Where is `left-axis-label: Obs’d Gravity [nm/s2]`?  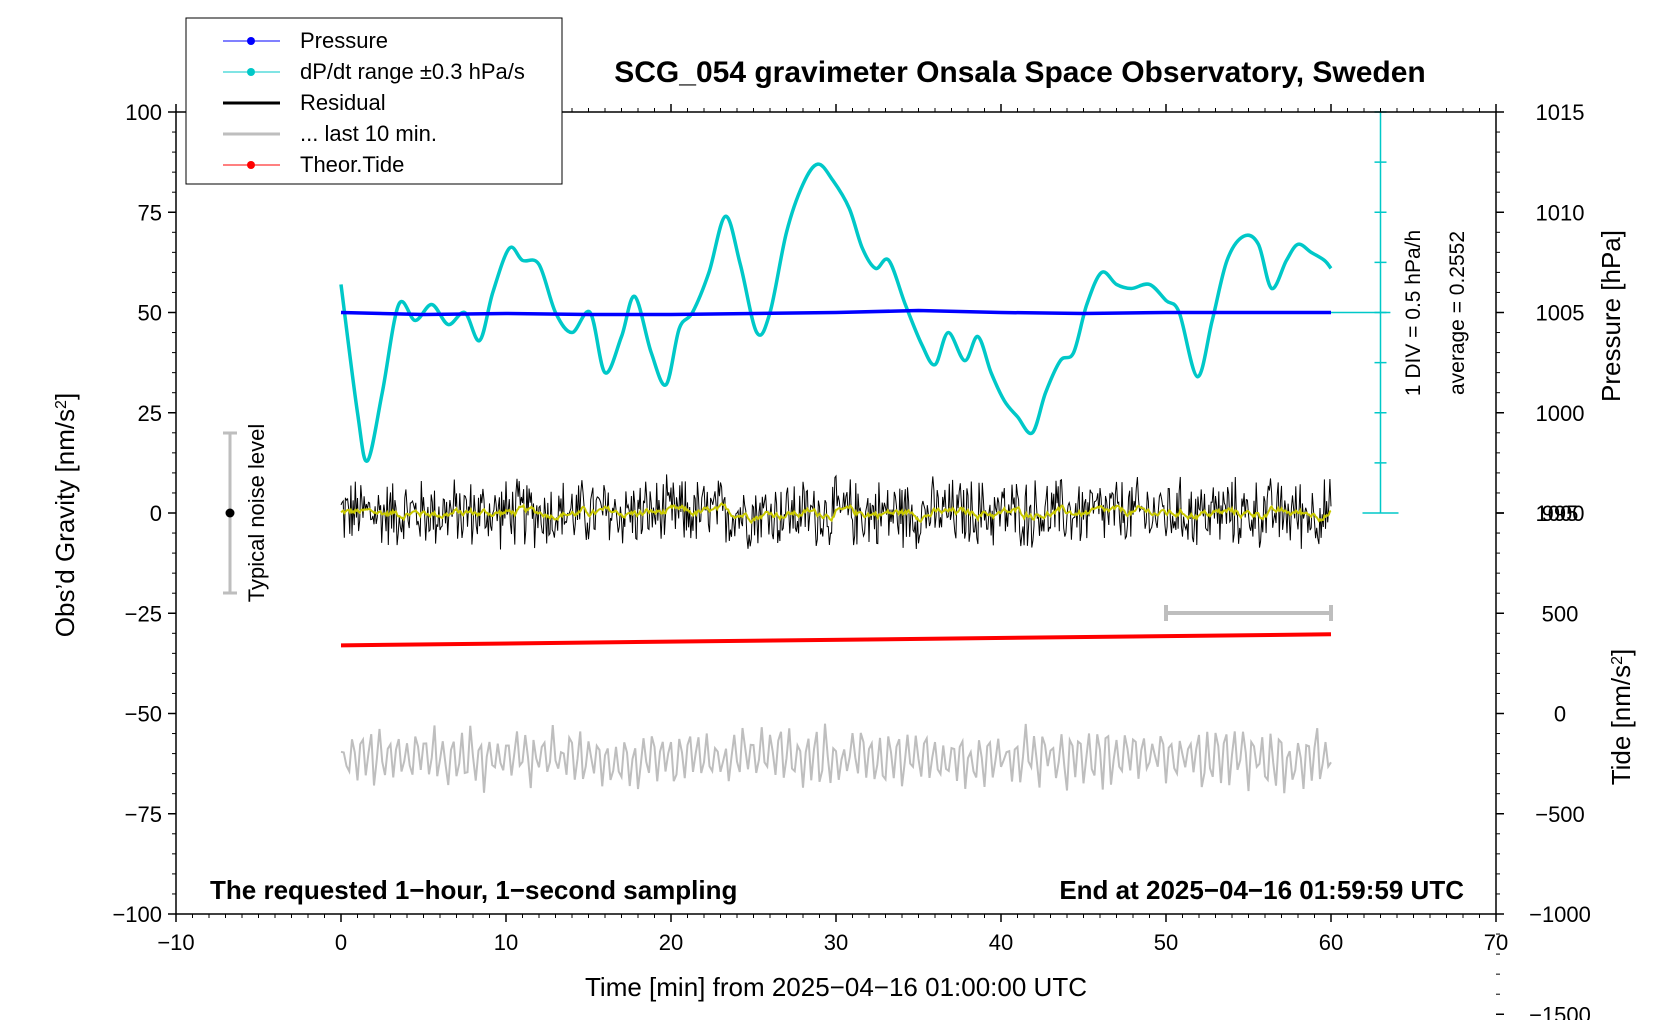 left-axis-label: Obs’d Gravity [nm/s2] is located at coordinates (65, 515).